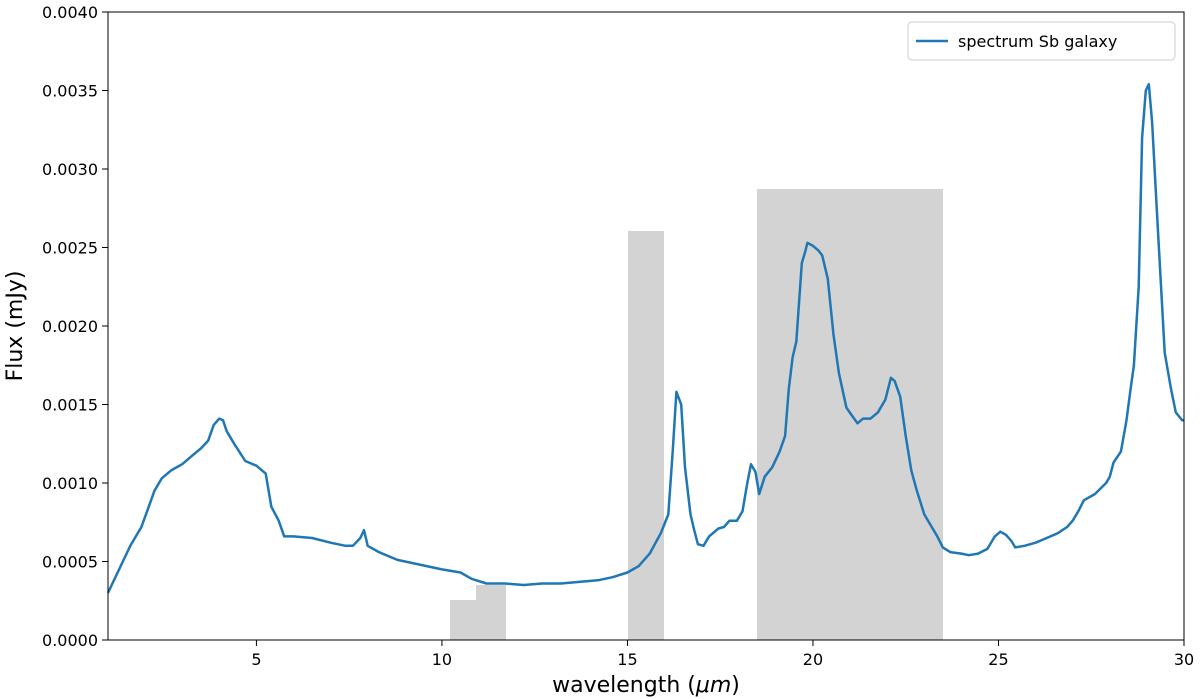 This screenshot has height=699, width=1200. Describe the element at coordinates (646, 685) in the screenshot. I see `x-axis-label: wavelength (μm)` at that location.